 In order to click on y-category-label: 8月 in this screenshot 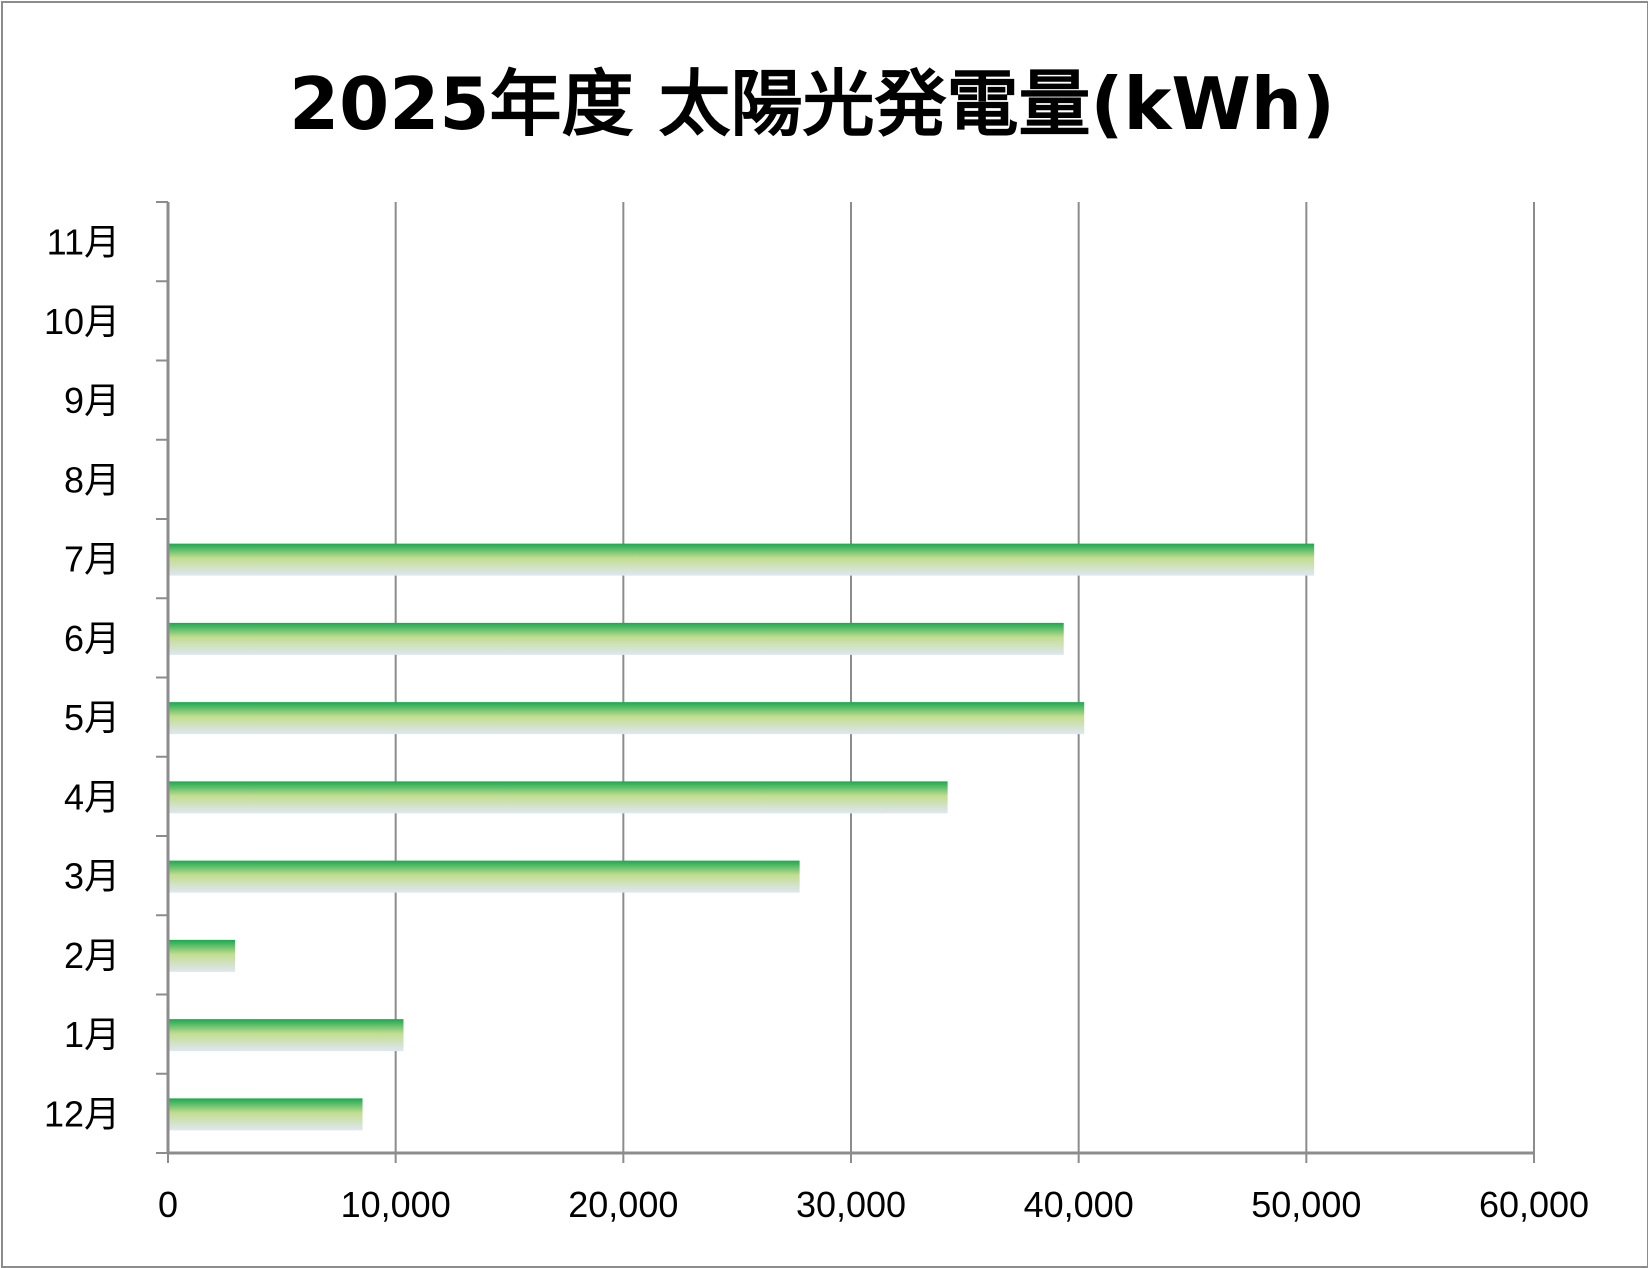, I will do `click(92, 479)`.